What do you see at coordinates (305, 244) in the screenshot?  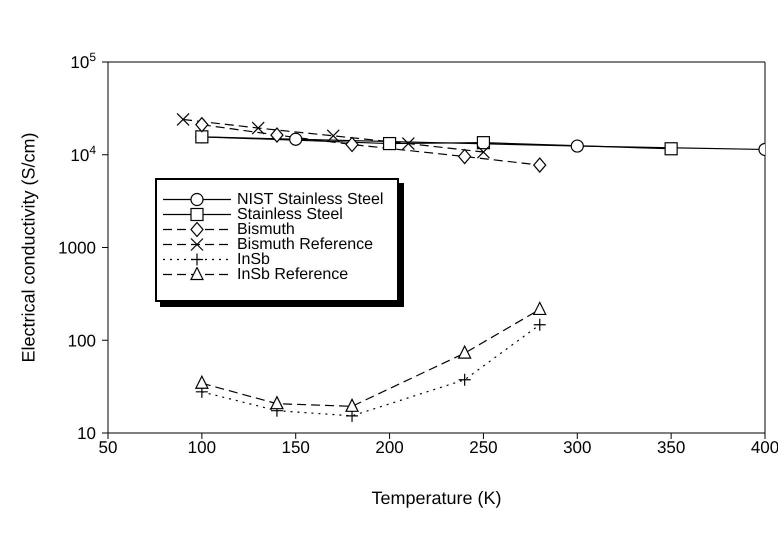 I see `legend-label: Bismuth Reference` at bounding box center [305, 244].